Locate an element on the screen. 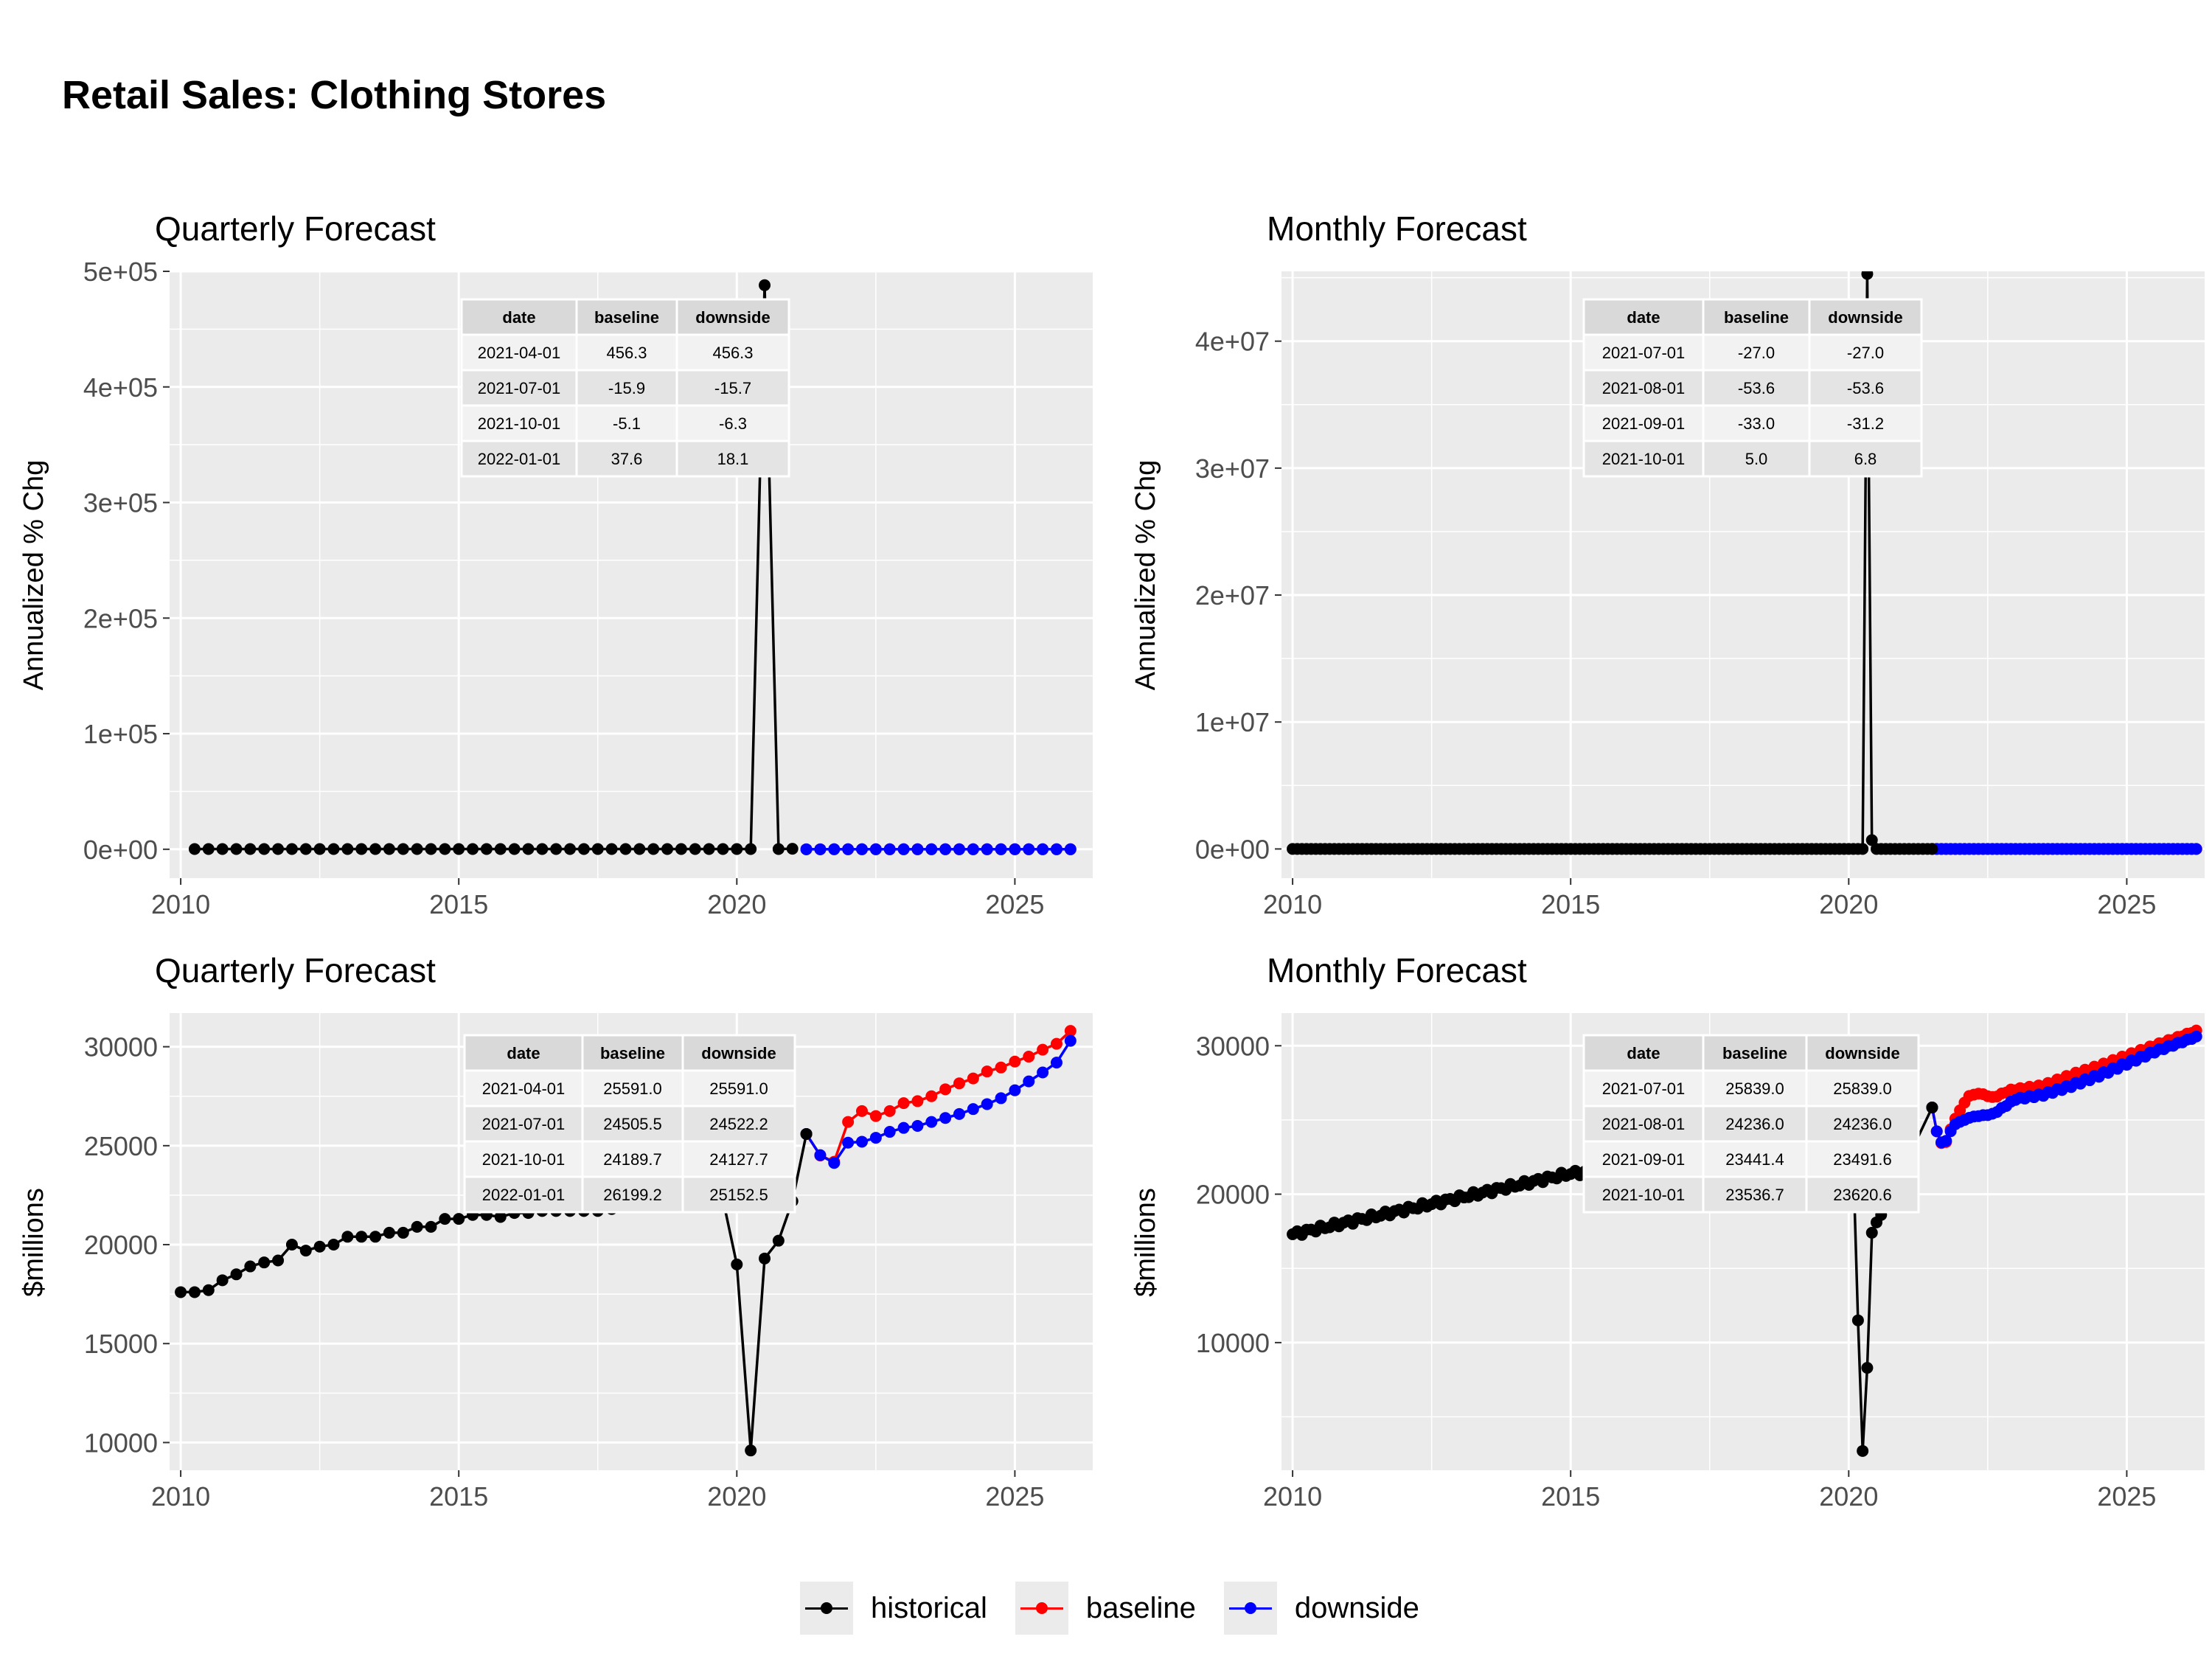  legend-label-downside: downside is located at coordinates (1356, 1607).